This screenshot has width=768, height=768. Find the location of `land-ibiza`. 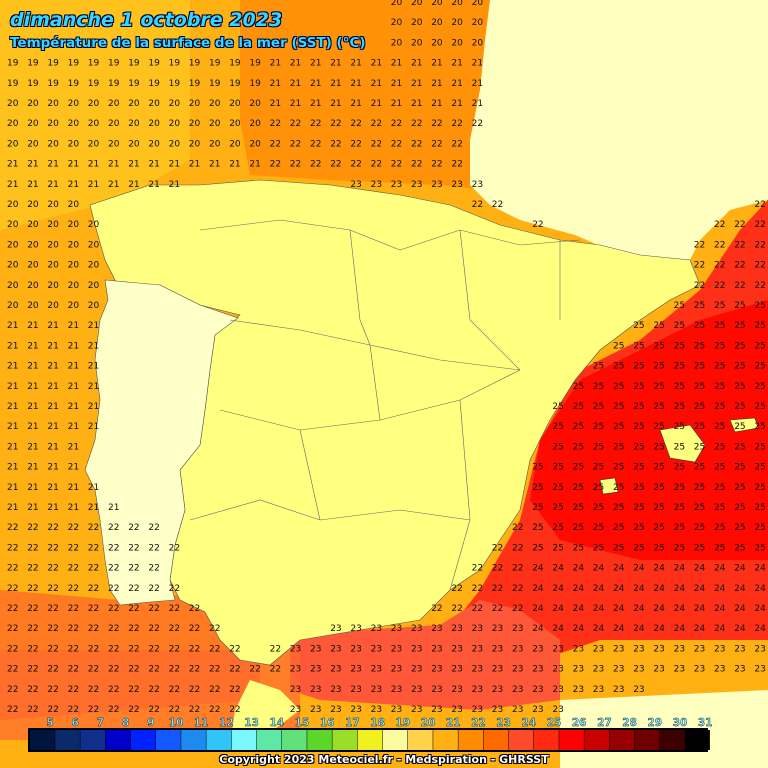

land-ibiza is located at coordinates (609, 486).